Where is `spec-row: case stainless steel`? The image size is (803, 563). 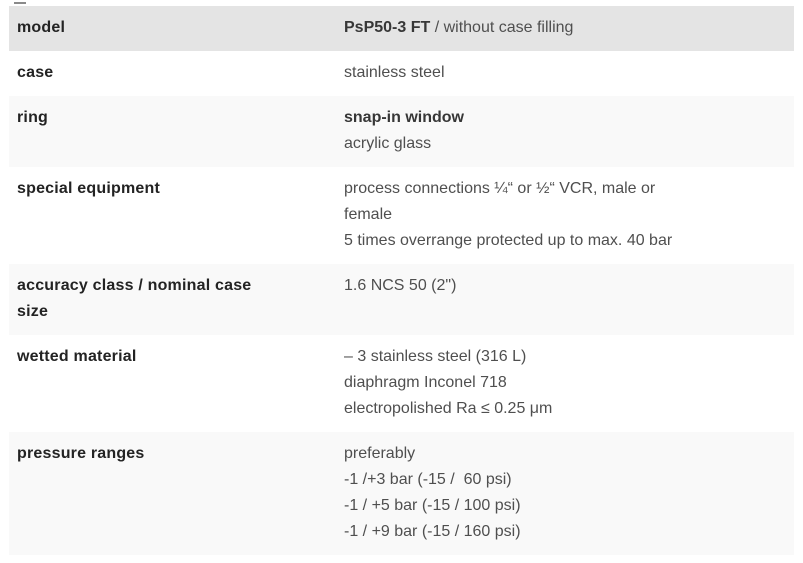
spec-row: case stainless steel is located at coordinates (401, 73).